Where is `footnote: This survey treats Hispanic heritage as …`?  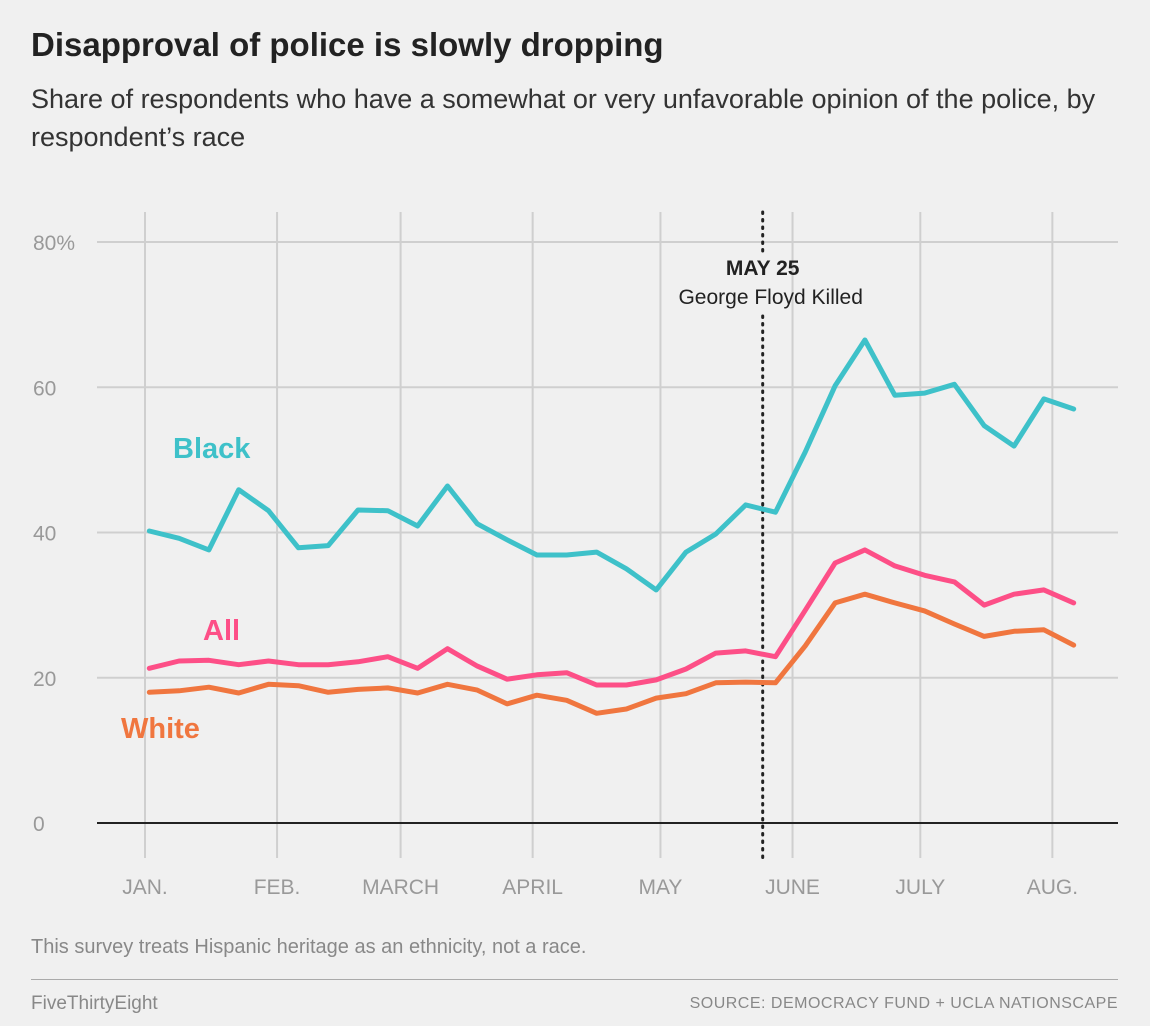 footnote: This survey treats Hispanic heritage as … is located at coordinates (309, 947).